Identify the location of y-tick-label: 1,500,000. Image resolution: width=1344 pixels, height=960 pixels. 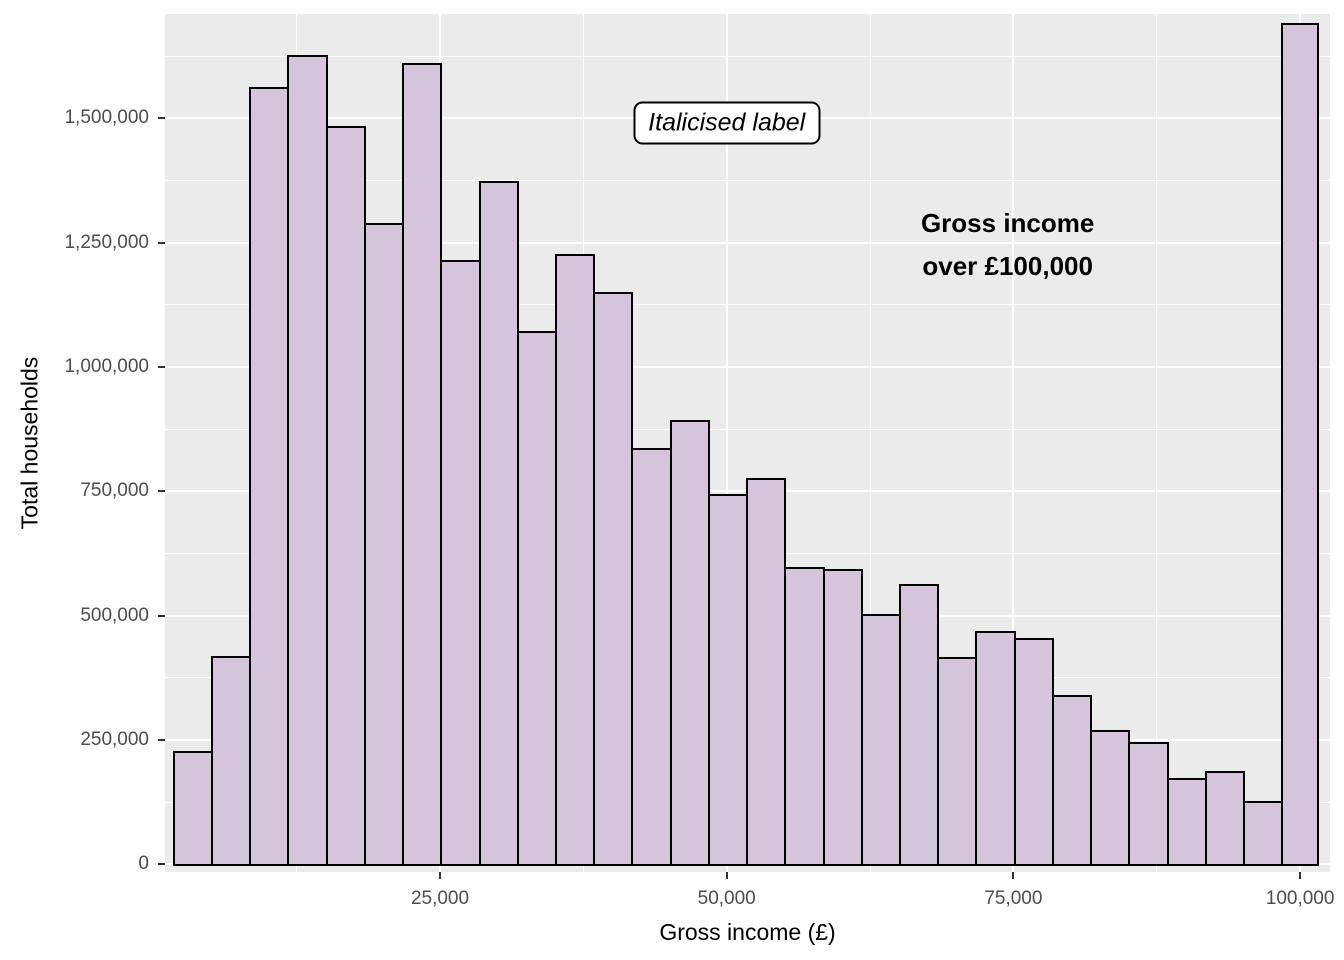
(106, 118).